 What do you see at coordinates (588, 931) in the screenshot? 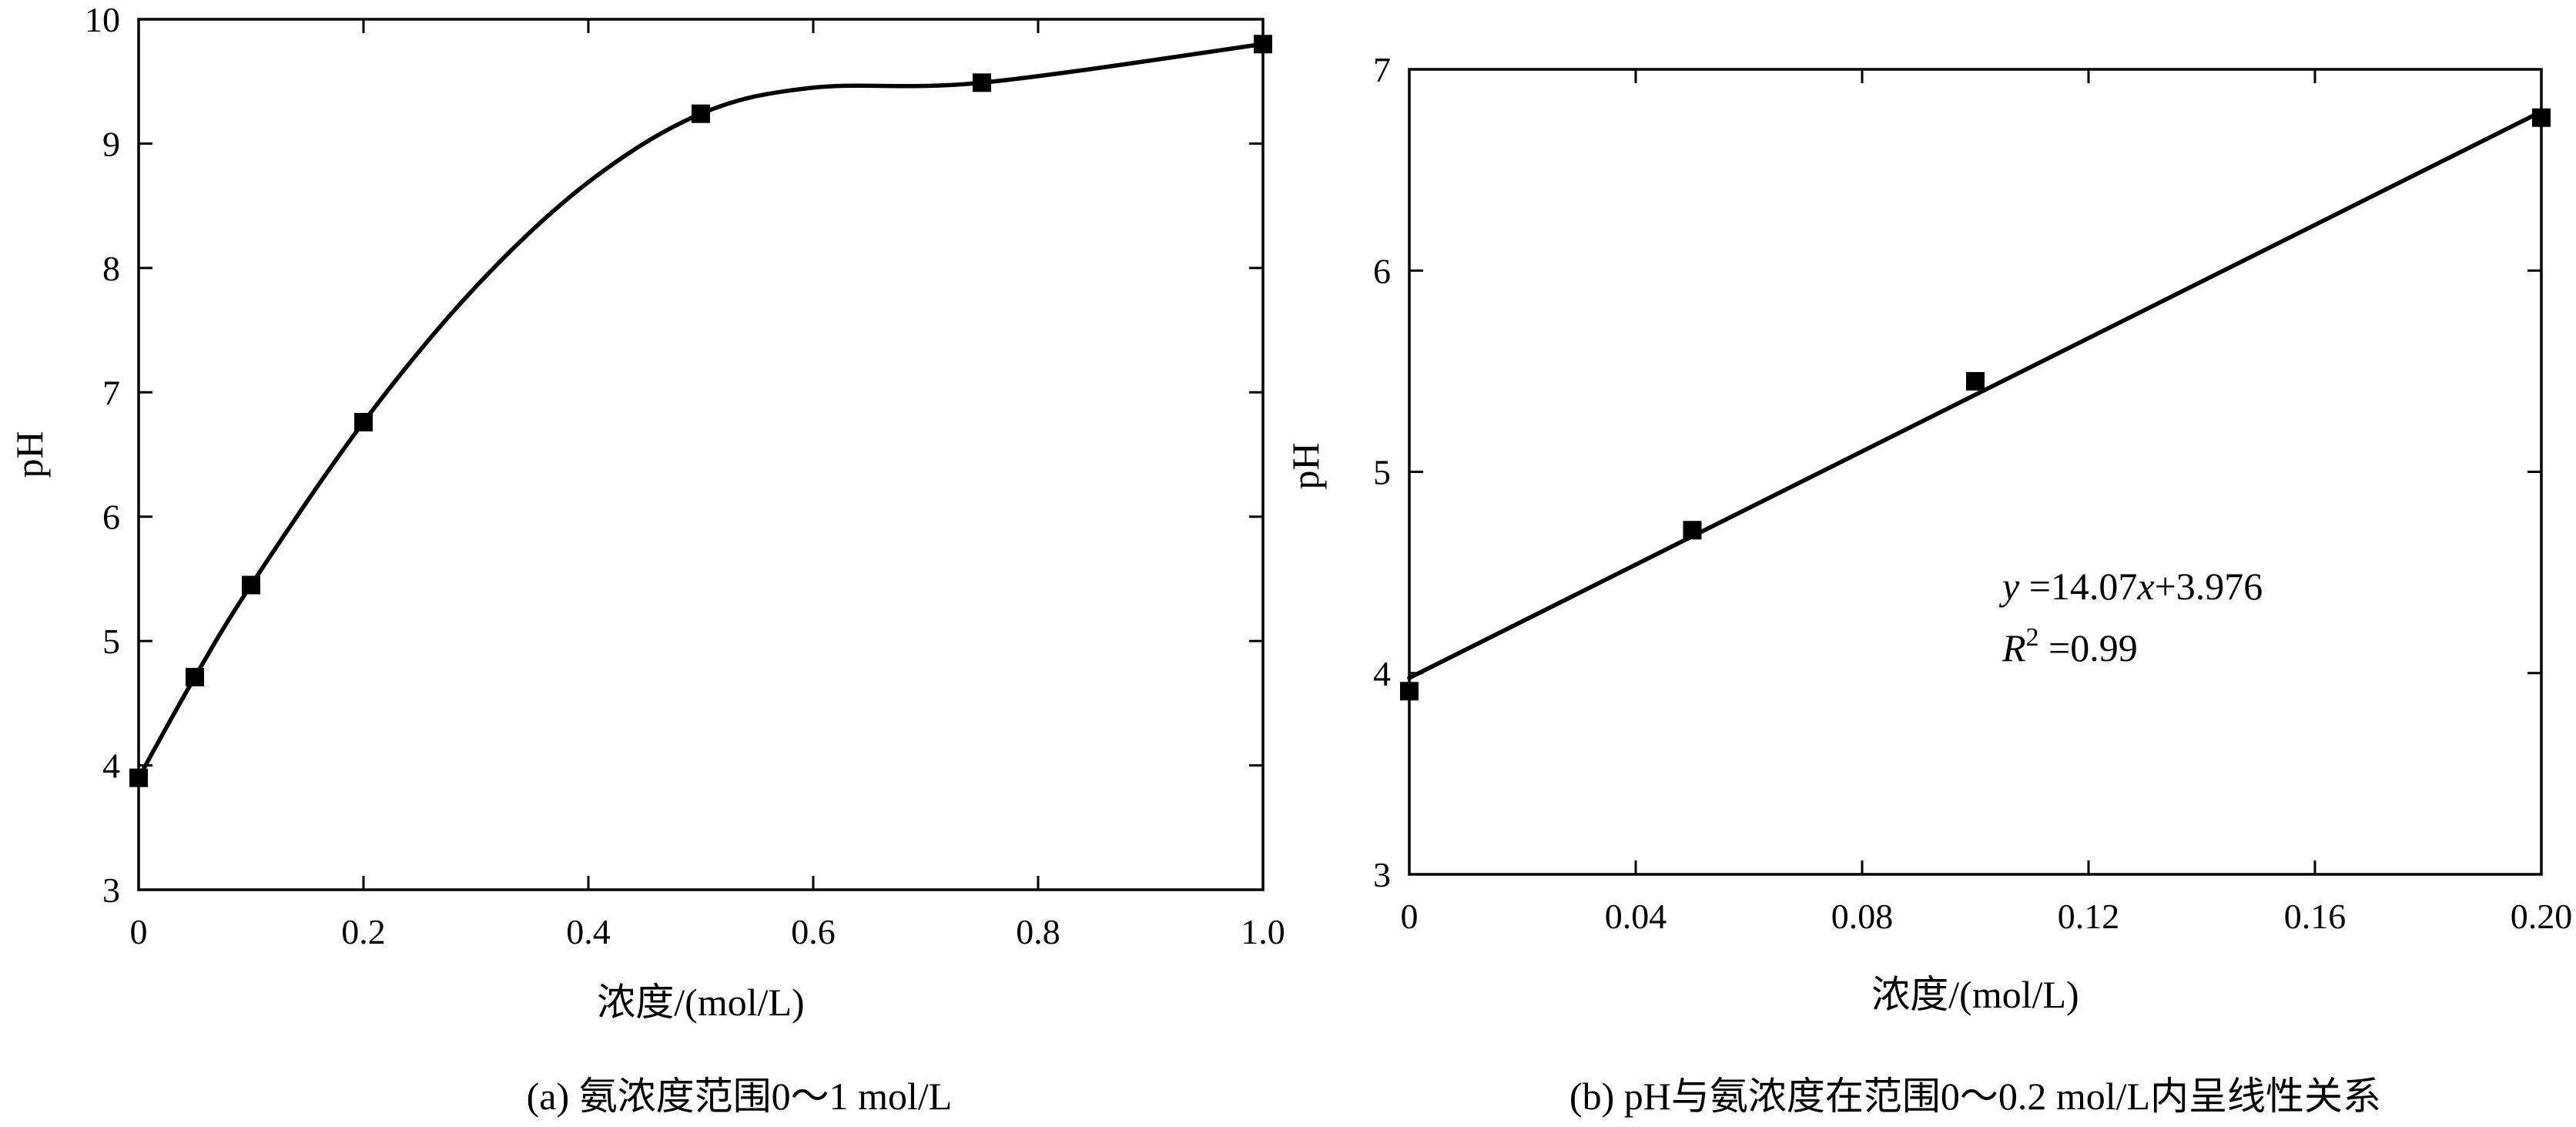
I see `x-tick-label-a: 0.4` at bounding box center [588, 931].